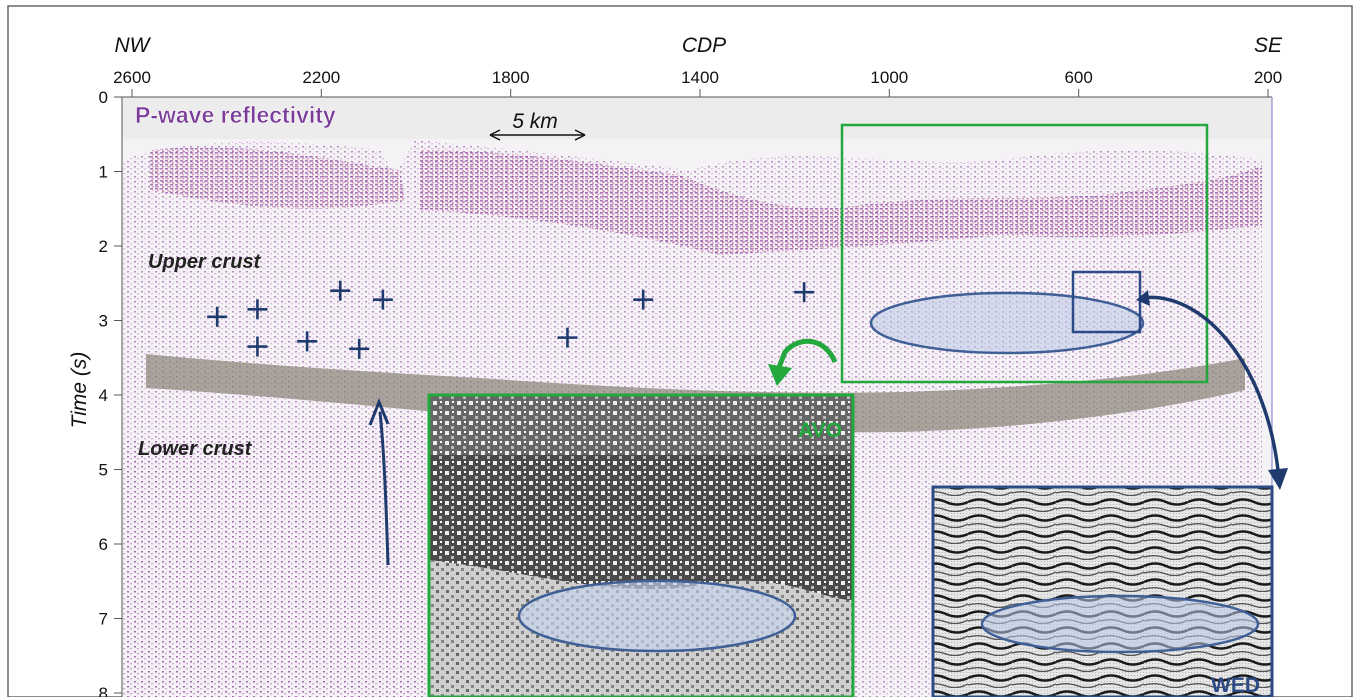 The width and height of the screenshot is (1358, 697). Describe the element at coordinates (1120, 624) in the screenshot. I see `anomaly-ellipse-wed` at that location.